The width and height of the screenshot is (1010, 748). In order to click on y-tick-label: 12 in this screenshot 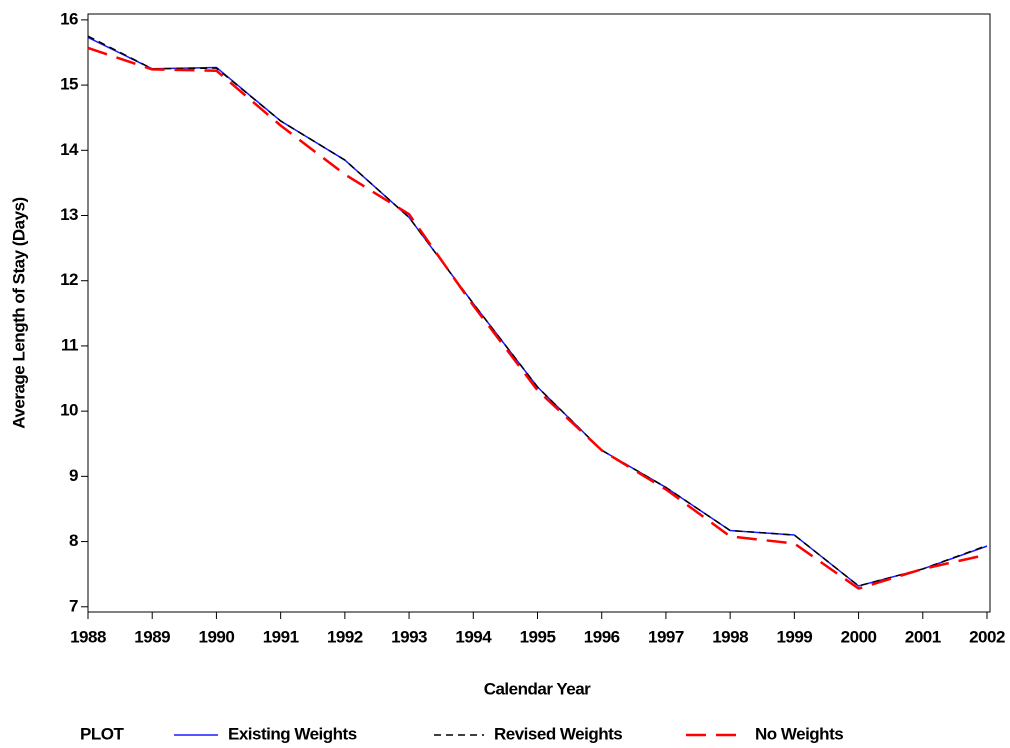, I will do `click(69, 279)`.